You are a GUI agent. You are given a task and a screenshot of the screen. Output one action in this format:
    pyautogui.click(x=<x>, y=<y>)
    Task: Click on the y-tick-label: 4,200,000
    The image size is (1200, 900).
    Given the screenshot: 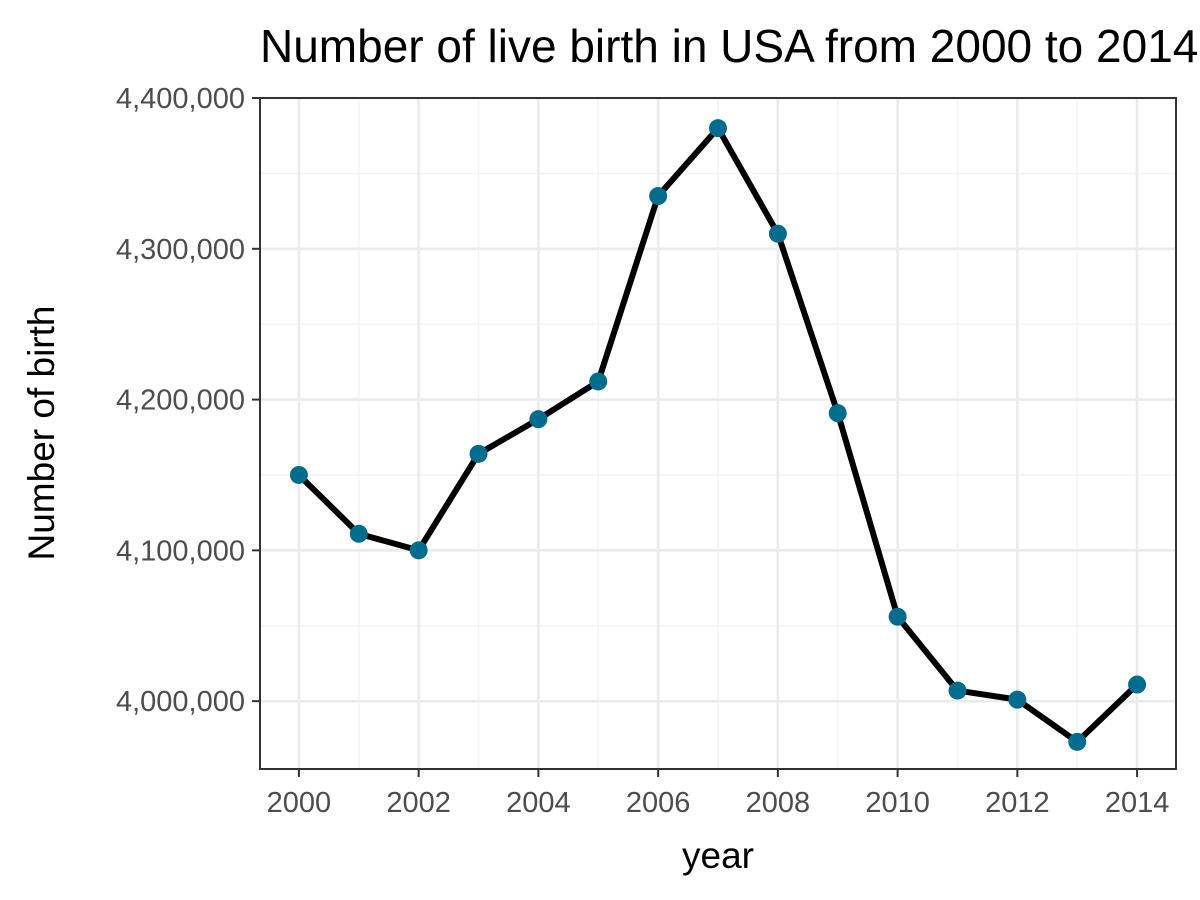 What is the action you would take?
    pyautogui.click(x=180, y=401)
    